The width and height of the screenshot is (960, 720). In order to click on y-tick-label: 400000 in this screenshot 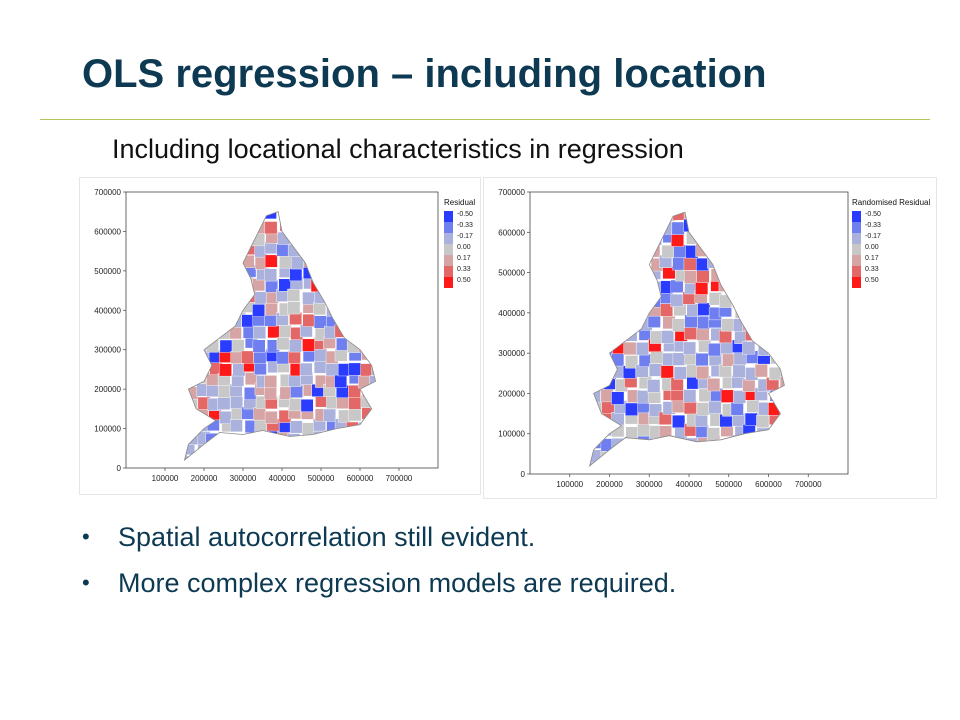, I will do `click(511, 313)`.